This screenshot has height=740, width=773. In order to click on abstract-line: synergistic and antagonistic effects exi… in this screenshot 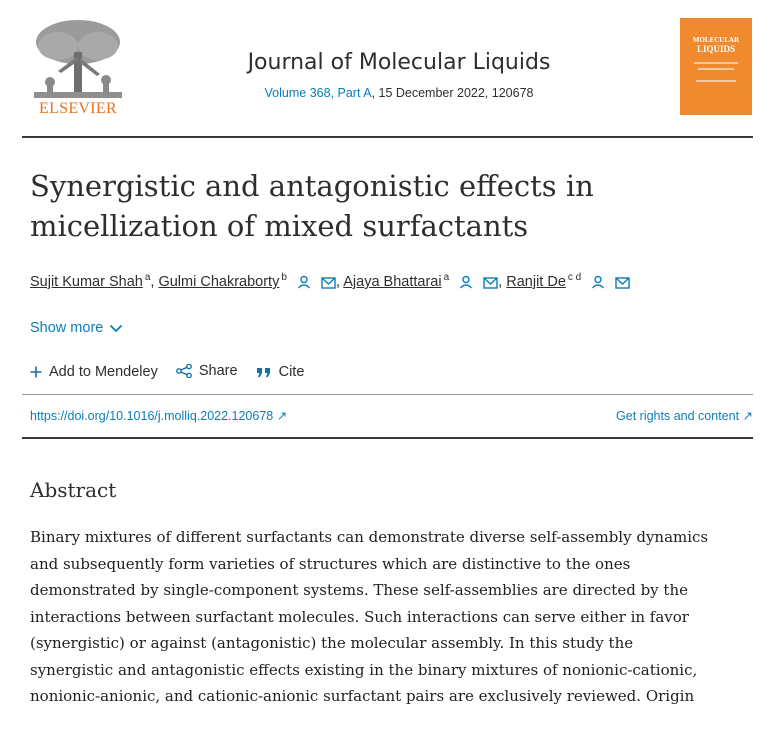, I will do `click(364, 669)`.